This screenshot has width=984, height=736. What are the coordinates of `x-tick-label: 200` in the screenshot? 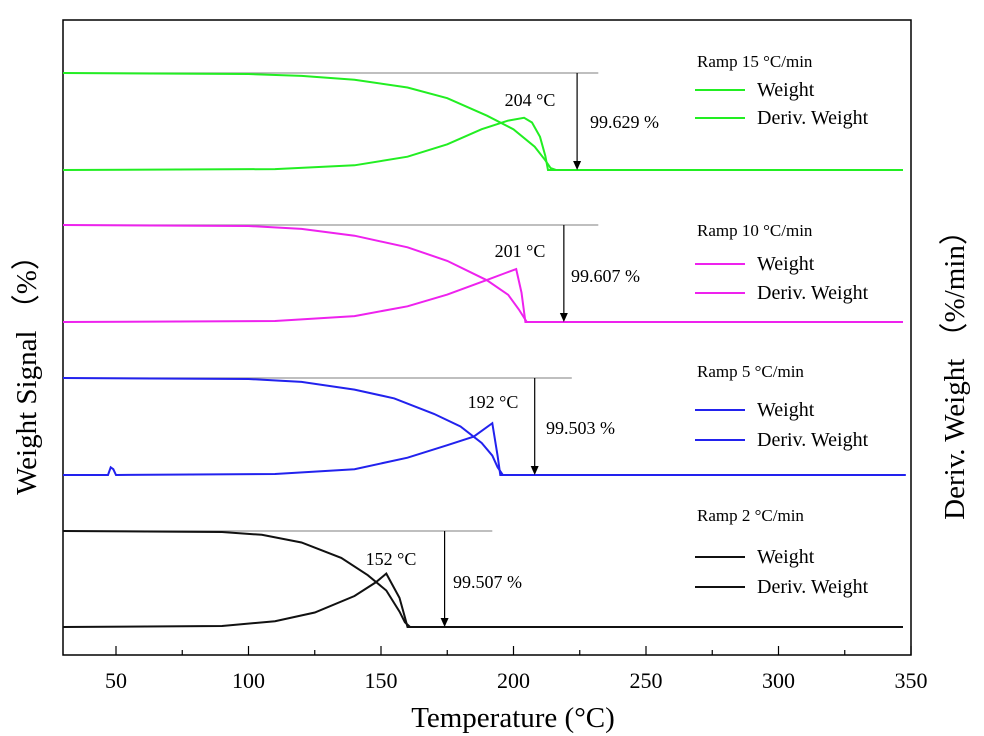 It's located at (513, 680).